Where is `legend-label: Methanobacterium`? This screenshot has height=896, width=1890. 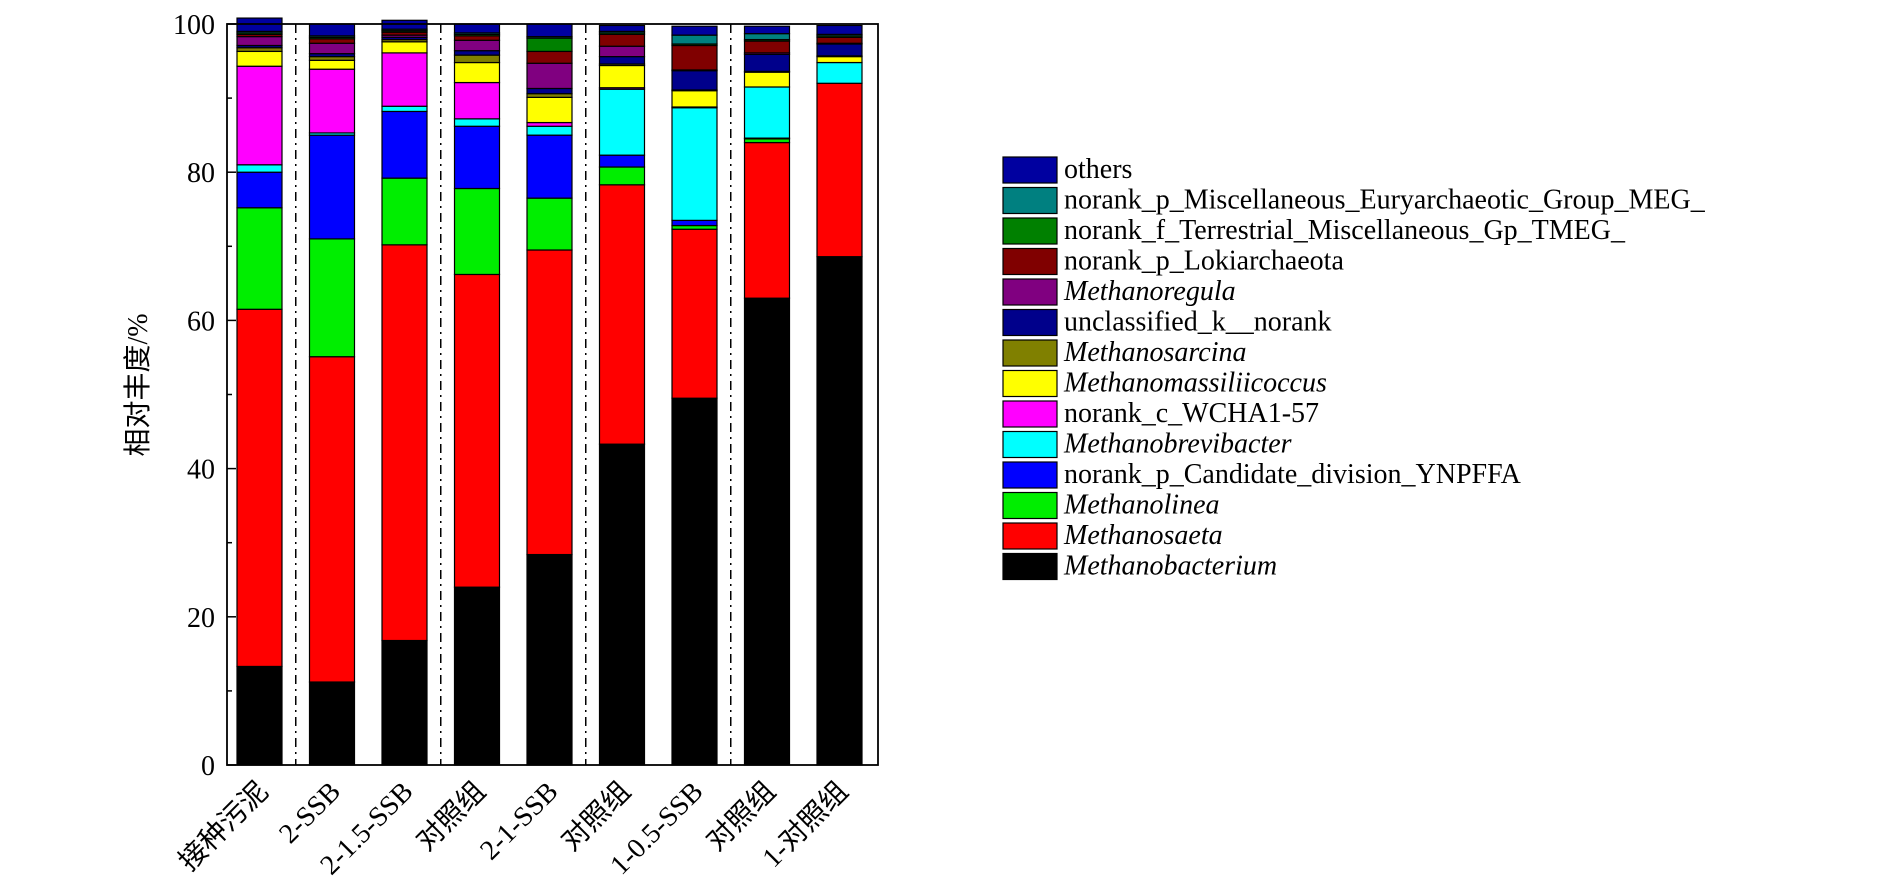 legend-label: Methanobacterium is located at coordinates (1170, 566).